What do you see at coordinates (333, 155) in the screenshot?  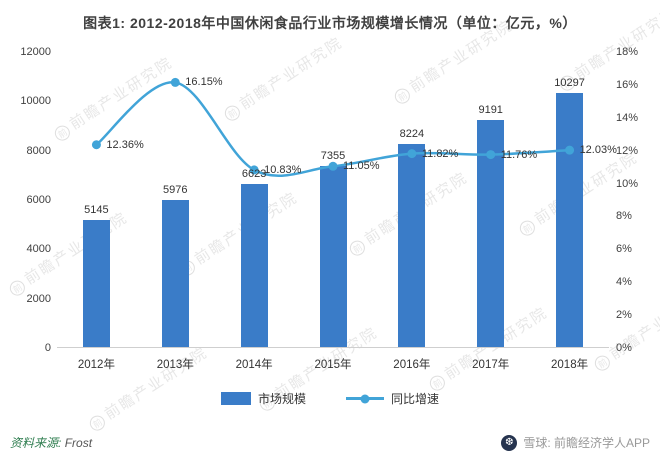 I see `bar-value-label: 7355` at bounding box center [333, 155].